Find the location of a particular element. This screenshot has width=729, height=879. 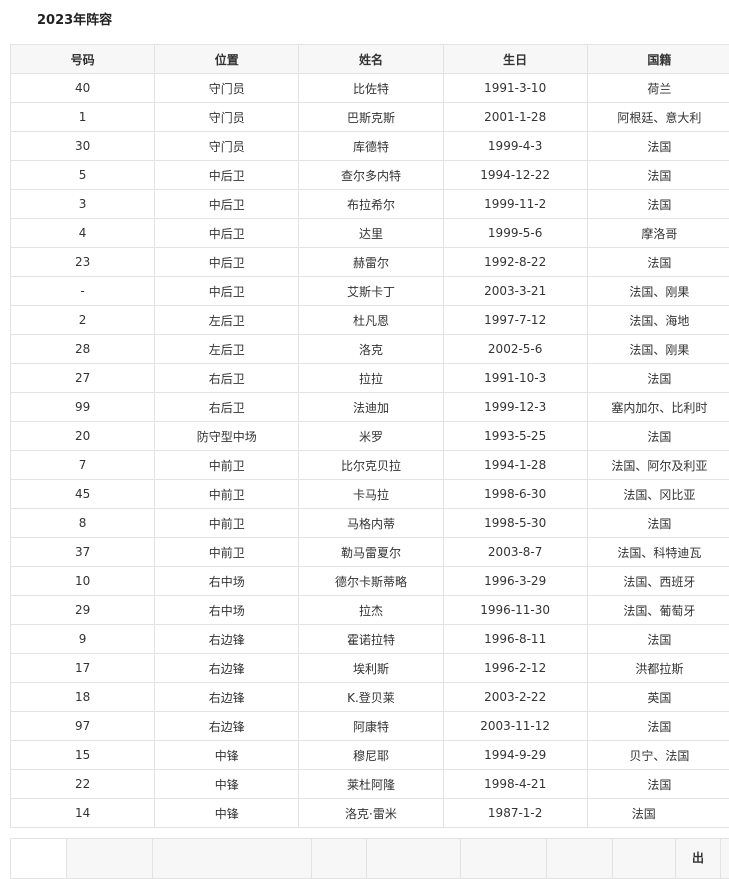

cell-number: 37 is located at coordinates (83, 552).